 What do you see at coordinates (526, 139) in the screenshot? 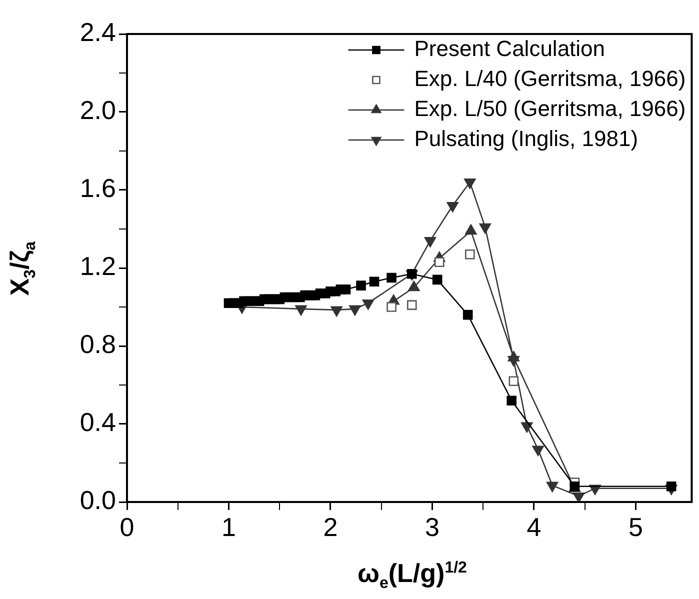
I see `legend-label: Pulsating (Inglis, 1981)` at bounding box center [526, 139].